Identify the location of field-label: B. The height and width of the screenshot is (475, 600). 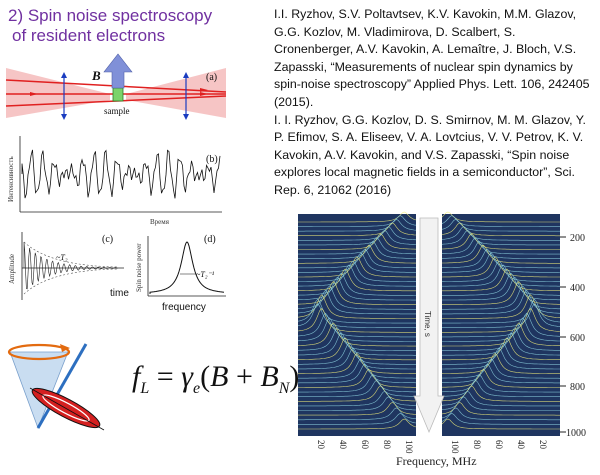
(96, 75).